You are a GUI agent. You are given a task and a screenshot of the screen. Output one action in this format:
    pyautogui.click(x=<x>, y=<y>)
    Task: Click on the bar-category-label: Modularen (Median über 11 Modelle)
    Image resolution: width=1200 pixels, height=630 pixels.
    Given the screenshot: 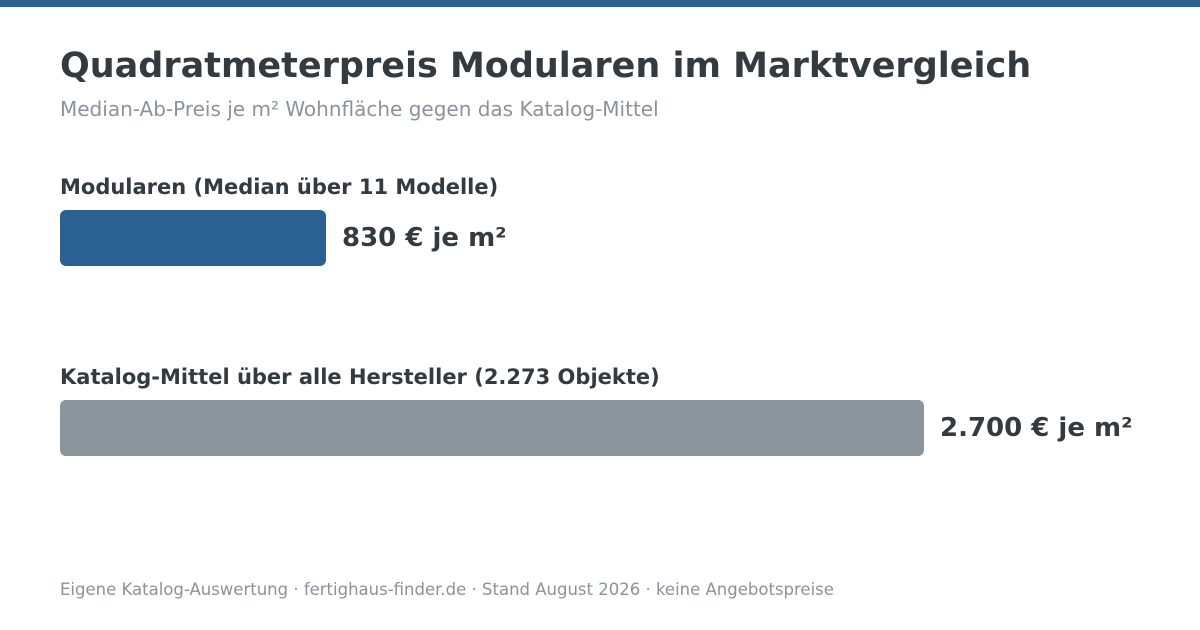 What is the action you would take?
    pyautogui.click(x=279, y=187)
    